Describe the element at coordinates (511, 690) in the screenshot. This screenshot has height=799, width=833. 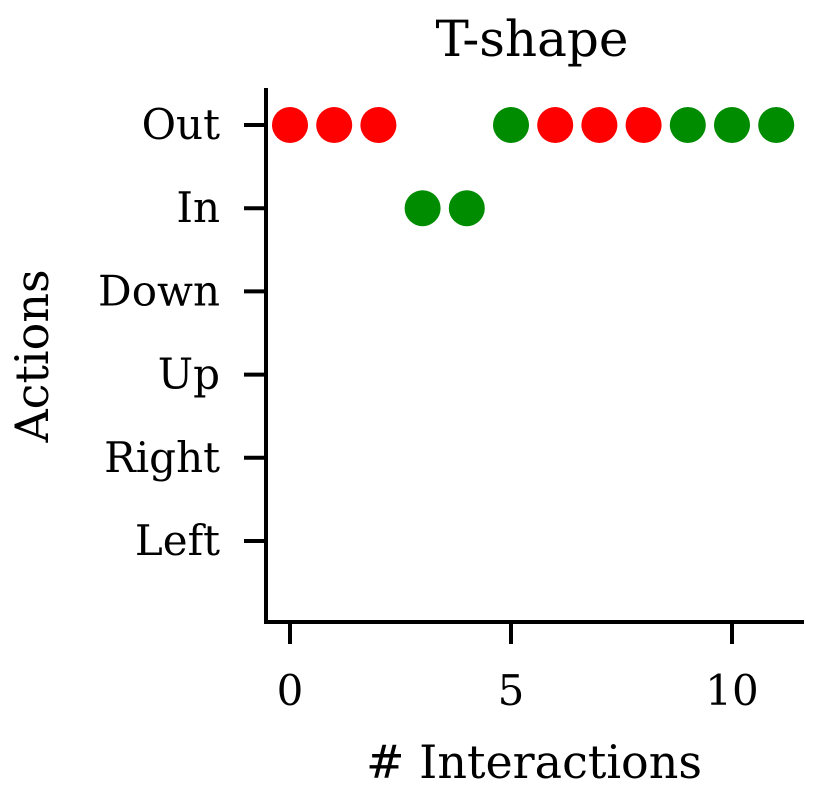
I see `x-tick-label: 5` at that location.